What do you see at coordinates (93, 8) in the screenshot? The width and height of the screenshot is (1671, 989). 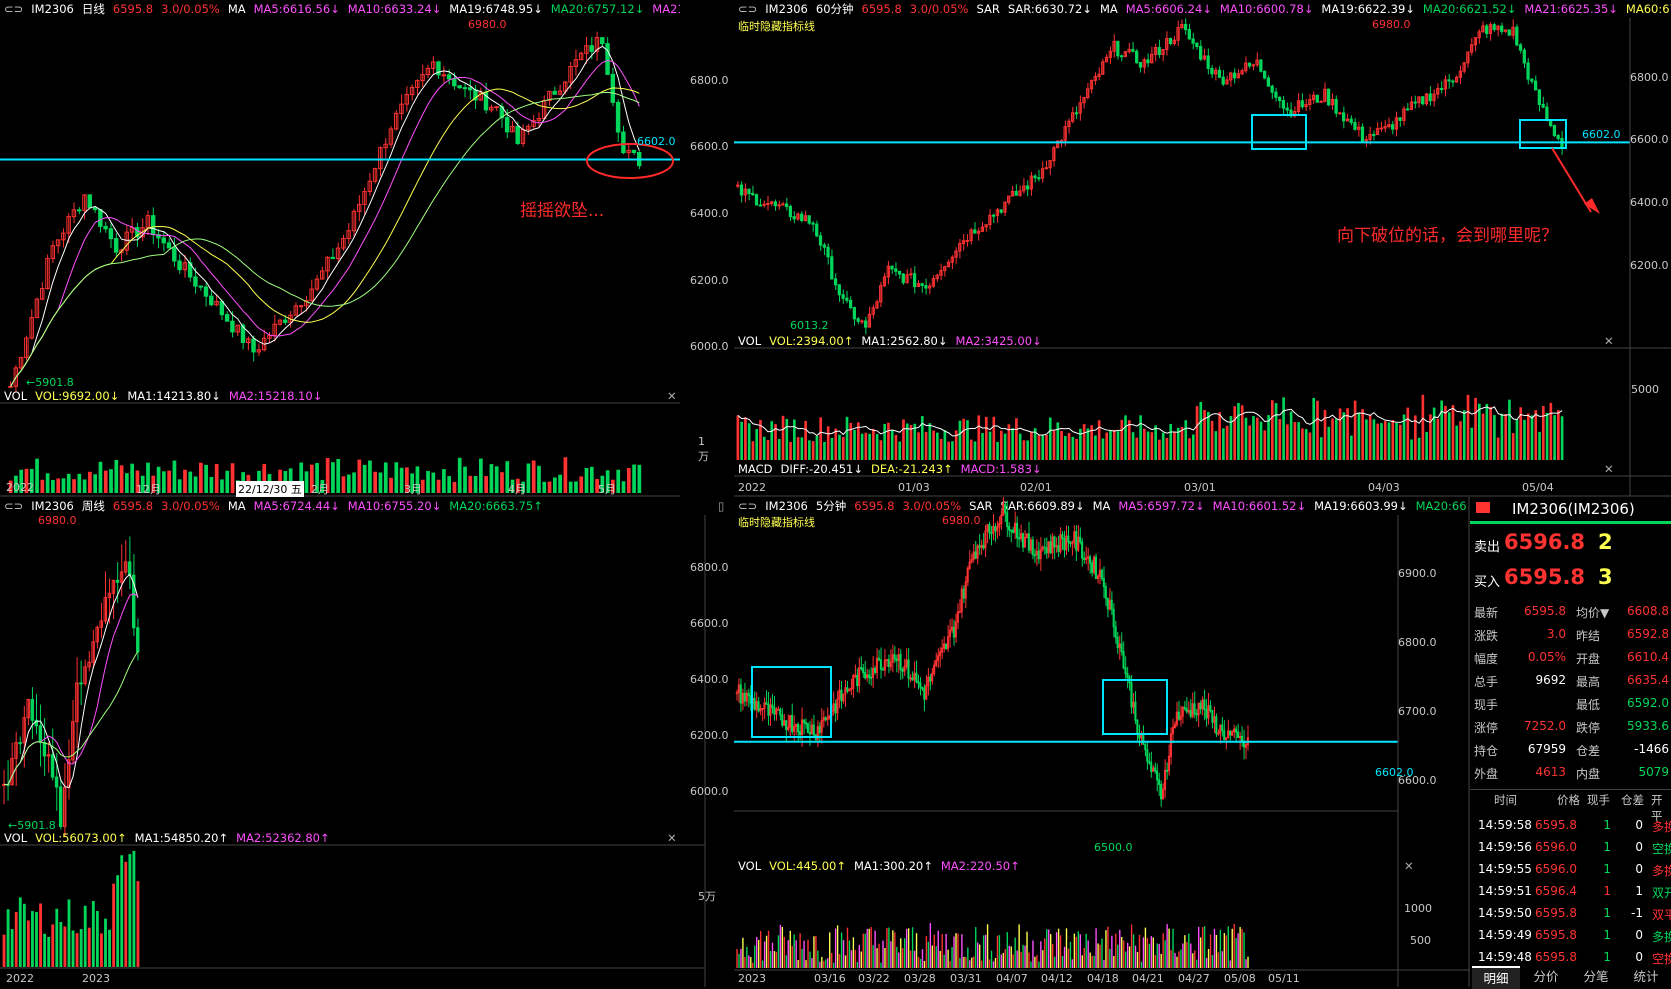 I see `period-selector: 日线` at bounding box center [93, 8].